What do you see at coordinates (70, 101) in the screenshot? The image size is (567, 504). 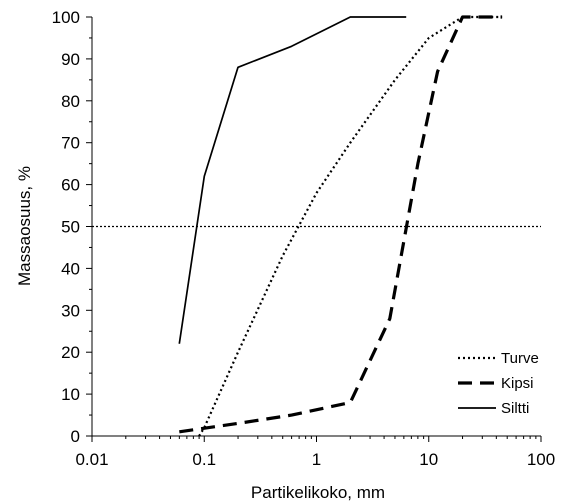 I see `y-tick-label: 80` at bounding box center [70, 101].